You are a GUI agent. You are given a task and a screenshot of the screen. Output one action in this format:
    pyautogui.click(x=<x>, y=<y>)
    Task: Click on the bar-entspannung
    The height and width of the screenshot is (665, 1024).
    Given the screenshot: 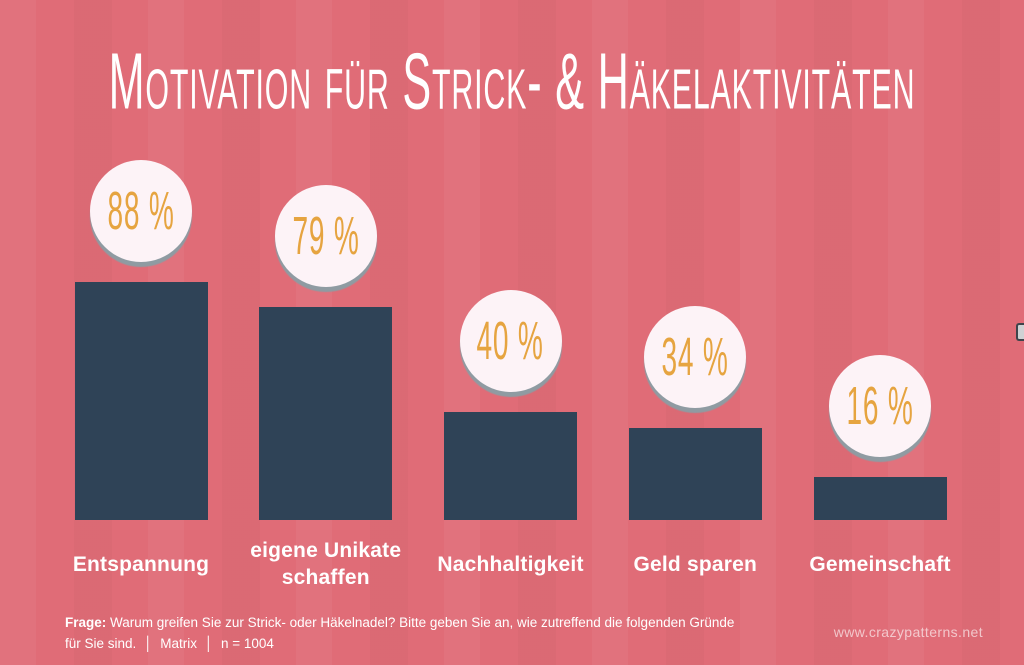 What is the action you would take?
    pyautogui.click(x=141, y=401)
    